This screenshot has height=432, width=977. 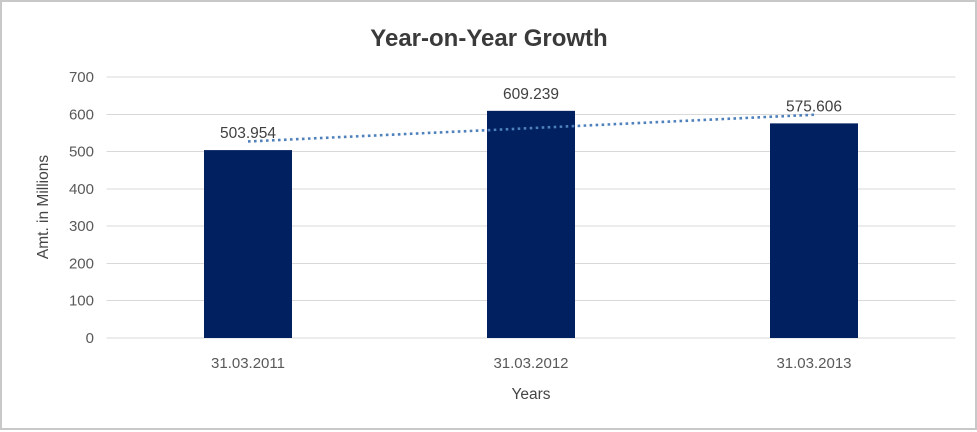 What do you see at coordinates (814, 106) in the screenshot?
I see `data-label: 575.606` at bounding box center [814, 106].